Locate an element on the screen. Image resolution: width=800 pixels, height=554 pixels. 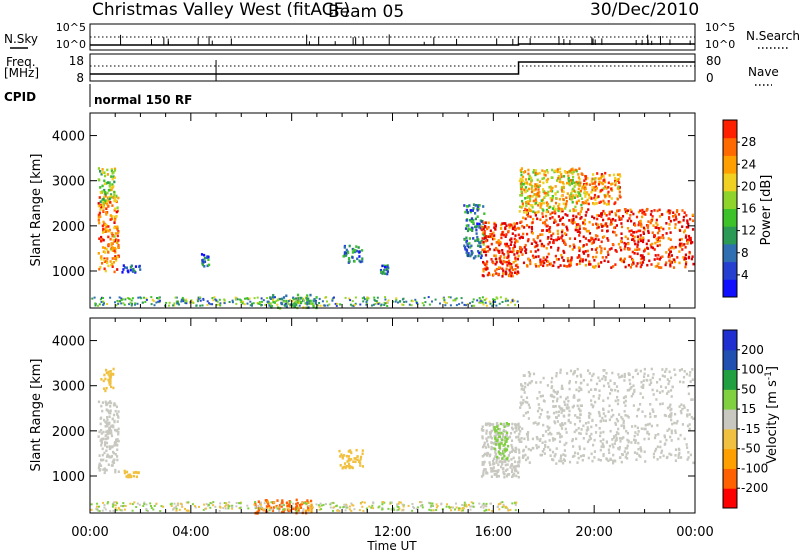
colorbar-tick-label: 24 is located at coordinates (748, 164).